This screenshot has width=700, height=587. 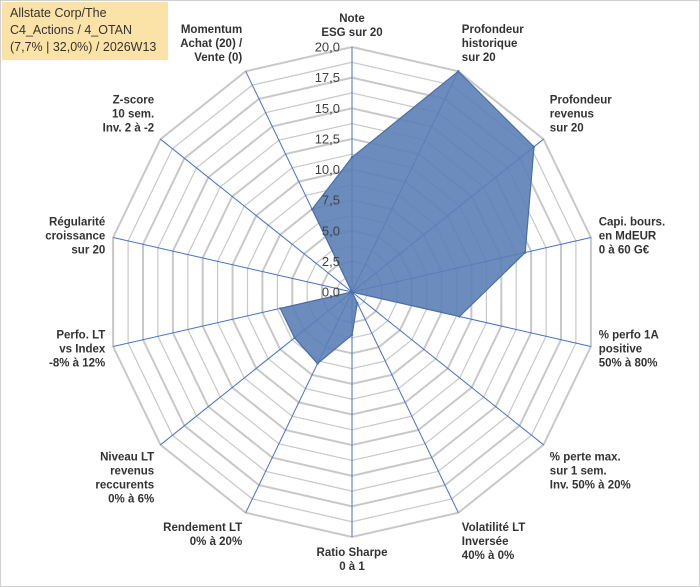 I want to click on tick-label: 20,0, so click(x=327, y=47).